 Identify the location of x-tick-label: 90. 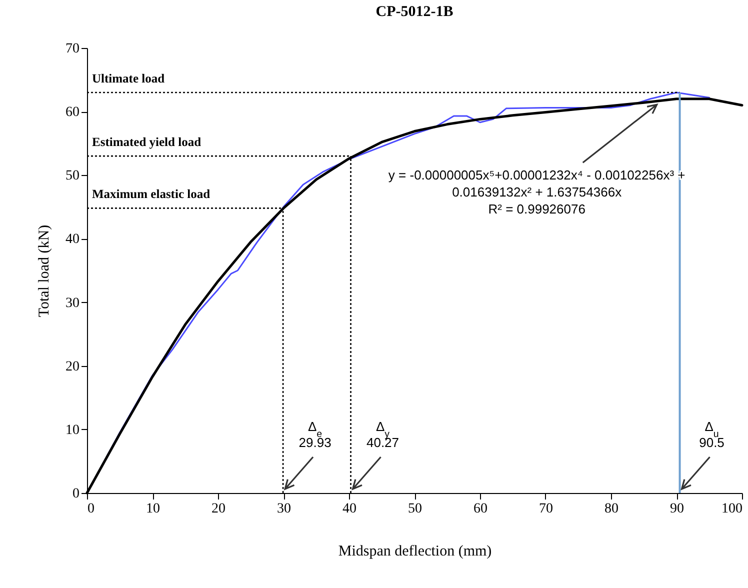
(677, 509).